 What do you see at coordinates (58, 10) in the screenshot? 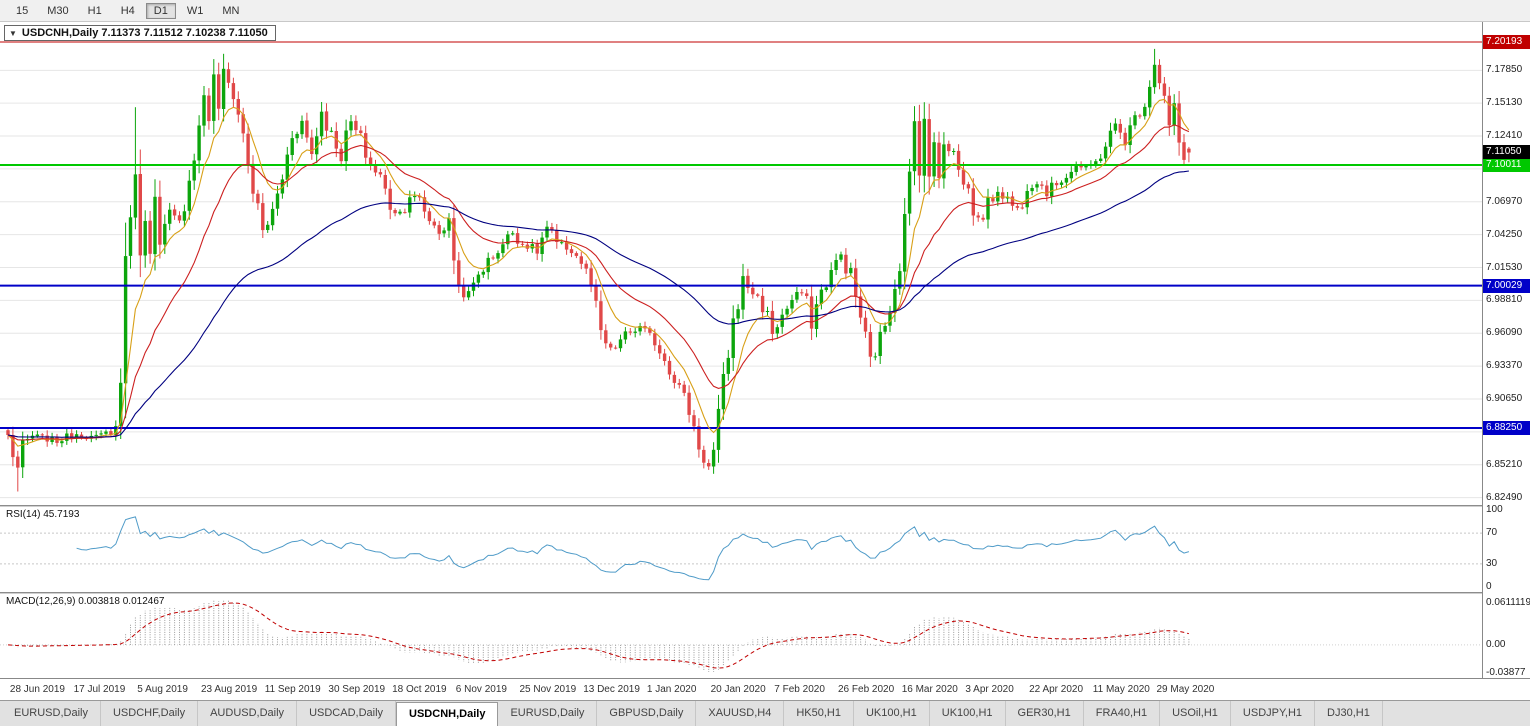
I see `timeframe-button-m30: M30` at bounding box center [58, 10].